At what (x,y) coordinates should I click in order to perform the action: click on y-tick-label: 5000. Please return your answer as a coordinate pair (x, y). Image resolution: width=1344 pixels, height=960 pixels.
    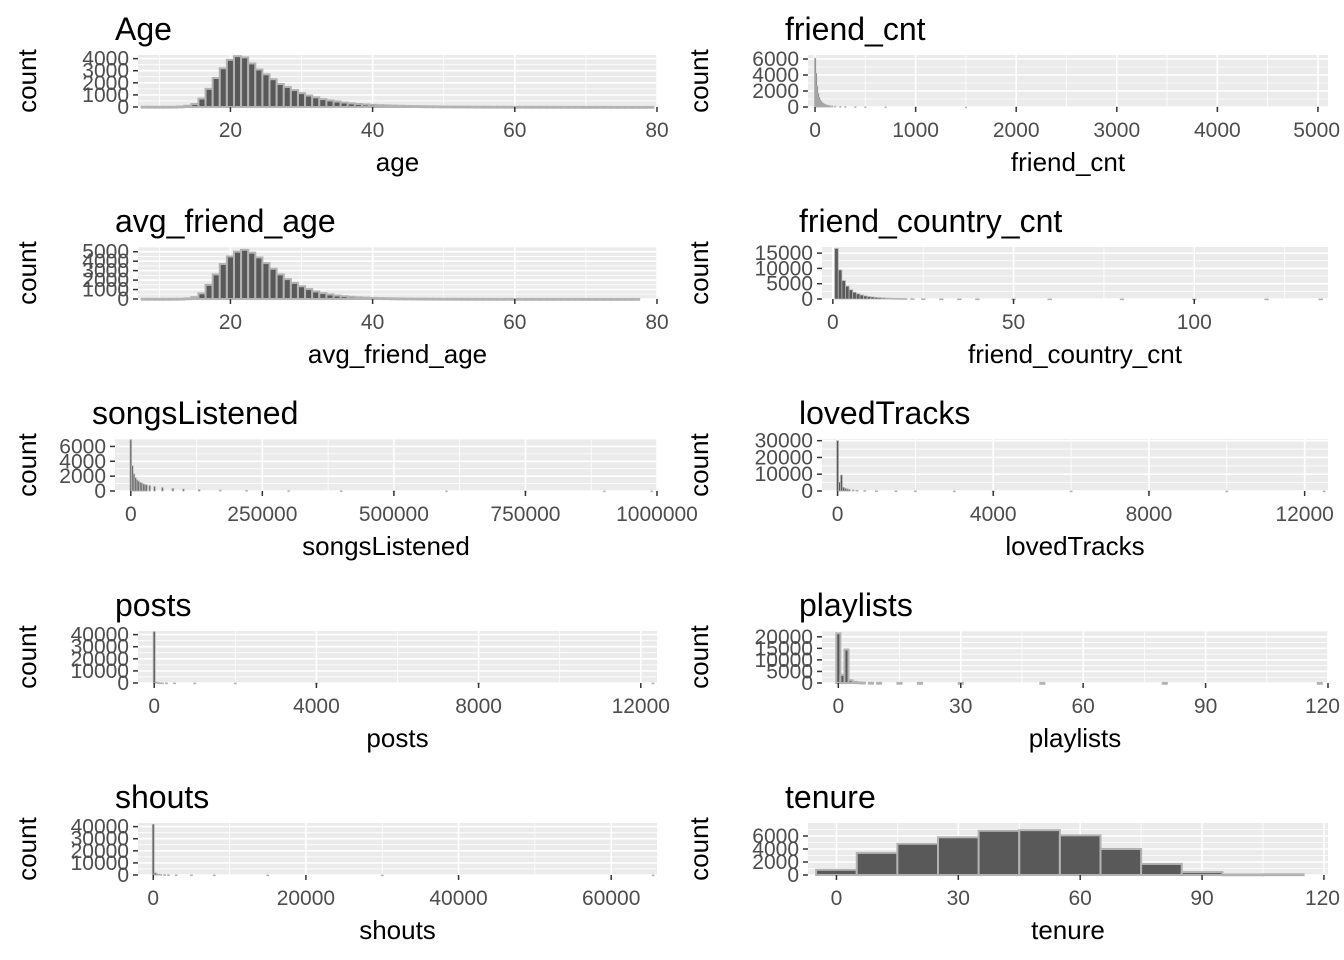
    Looking at the image, I should click on (789, 671).